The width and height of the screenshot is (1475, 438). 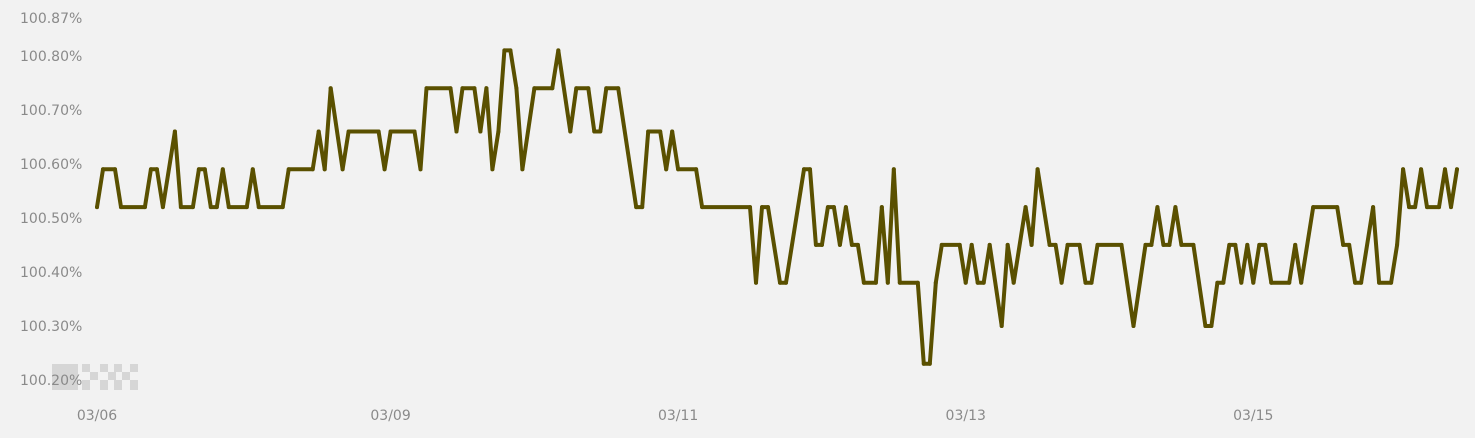 What do you see at coordinates (390, 416) in the screenshot?
I see `x-tick-label: 03/09` at bounding box center [390, 416].